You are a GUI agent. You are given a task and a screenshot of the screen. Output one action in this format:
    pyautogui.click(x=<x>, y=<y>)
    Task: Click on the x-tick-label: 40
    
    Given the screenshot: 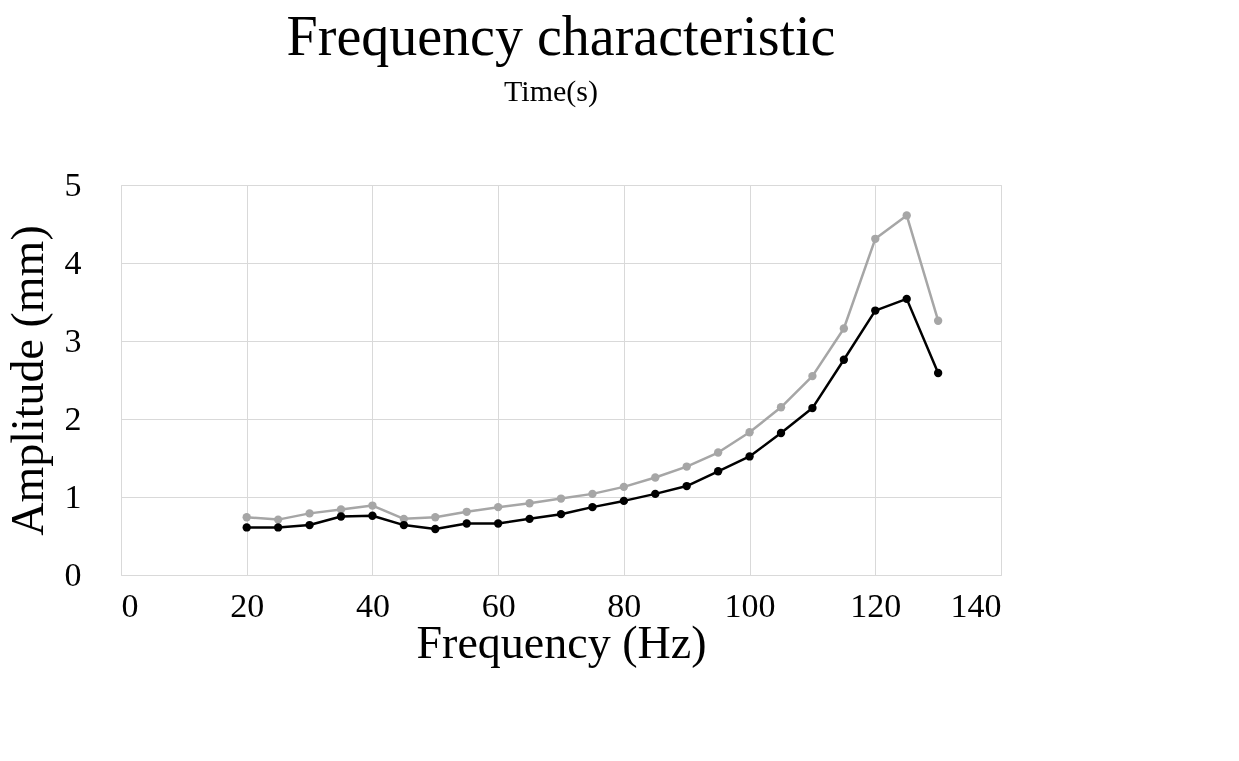 What is the action you would take?
    pyautogui.click(x=372, y=605)
    